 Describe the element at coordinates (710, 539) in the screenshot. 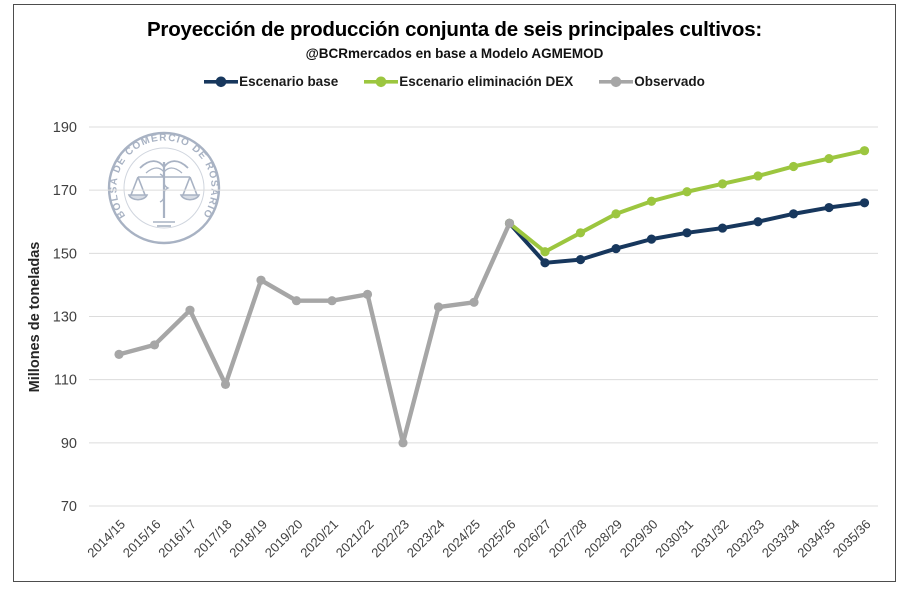

I see `svg-text: 2031/32` at that location.